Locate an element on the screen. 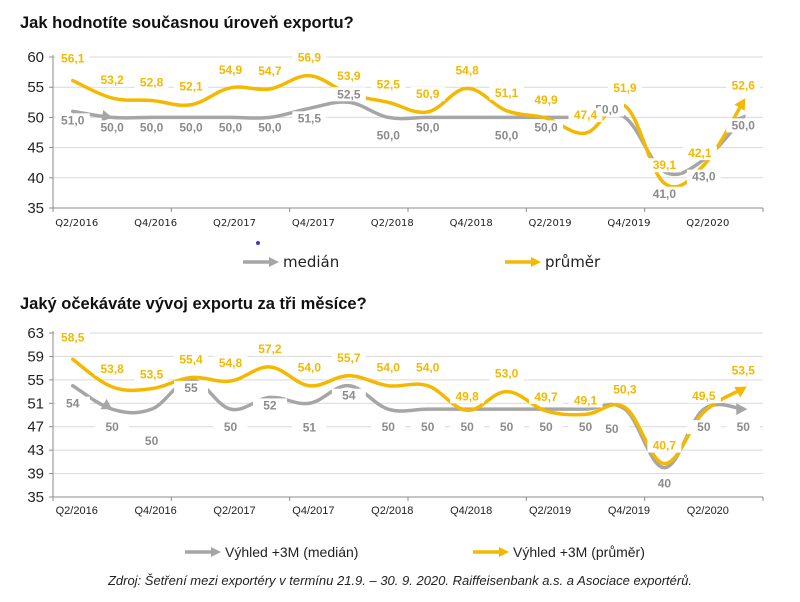 The height and width of the screenshot is (602, 800). data-label-mean: 50,3 is located at coordinates (625, 389).